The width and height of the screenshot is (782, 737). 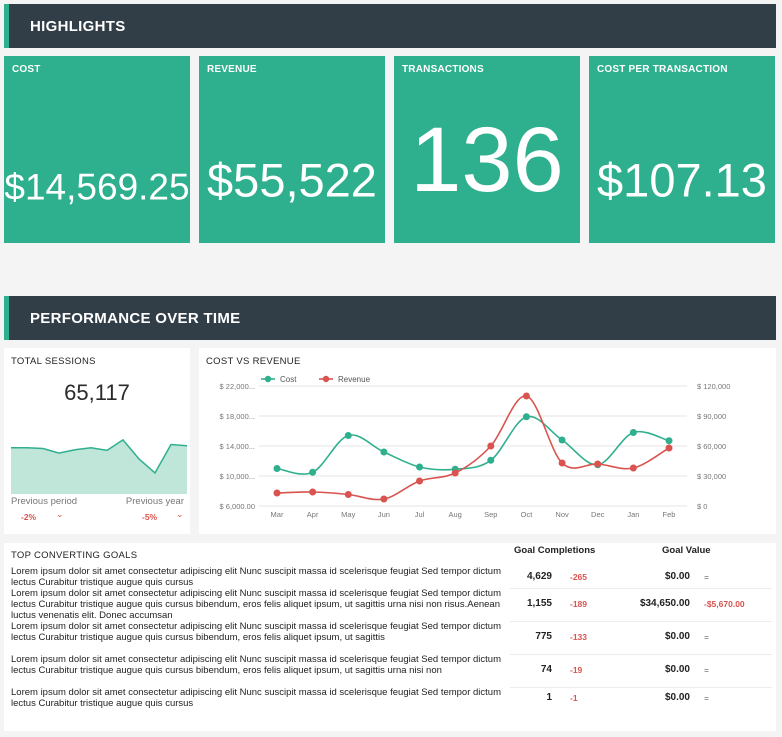 I want to click on goal-completions-header: Goal Completions, so click(x=555, y=550).